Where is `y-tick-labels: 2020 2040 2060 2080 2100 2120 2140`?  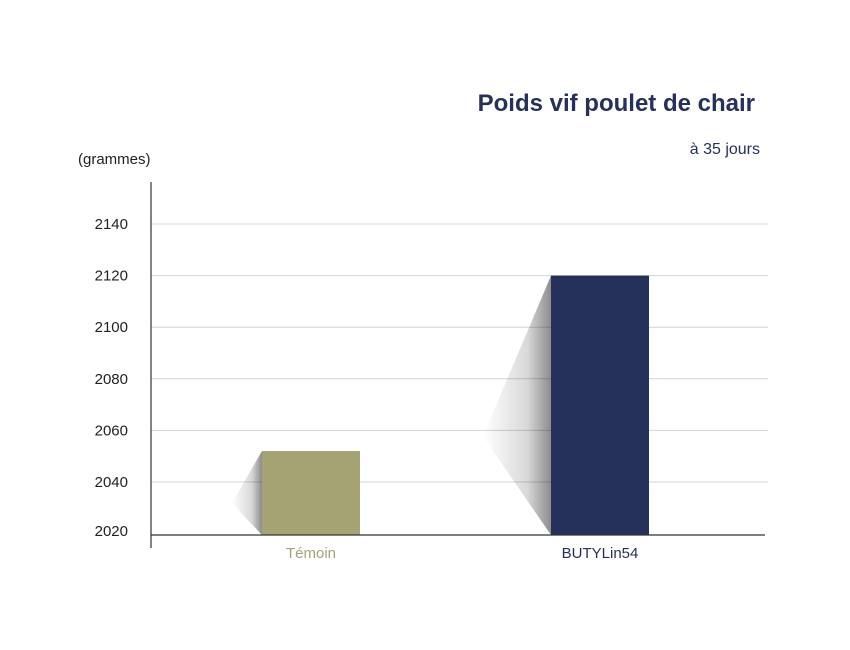 y-tick-labels: 2020 2040 2060 2080 2100 2120 2140 is located at coordinates (111, 378).